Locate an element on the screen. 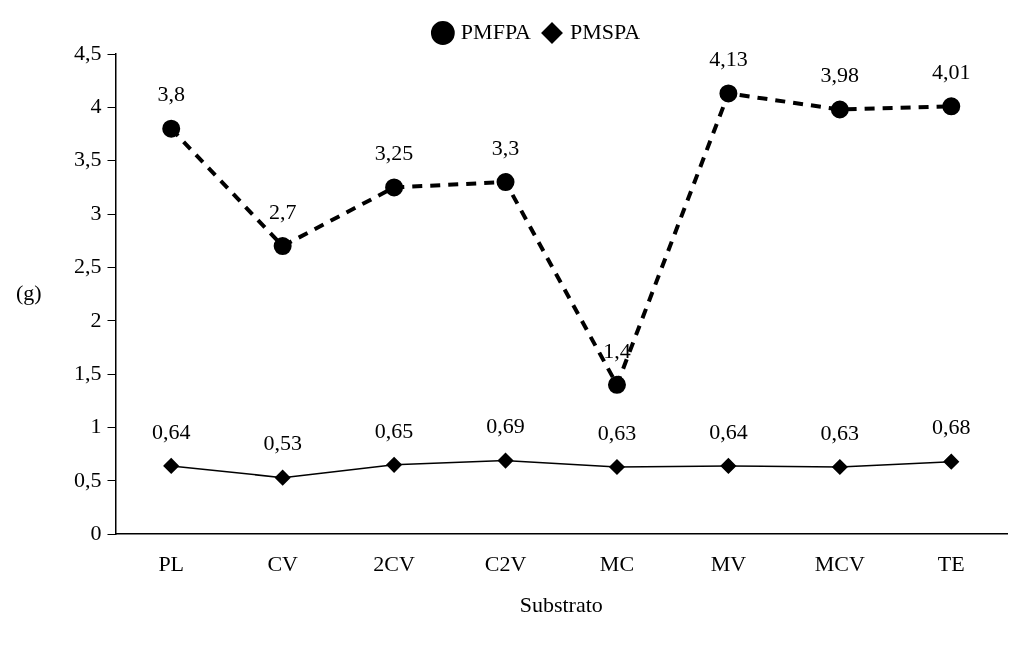  x-tick-label: MCV is located at coordinates (840, 564).